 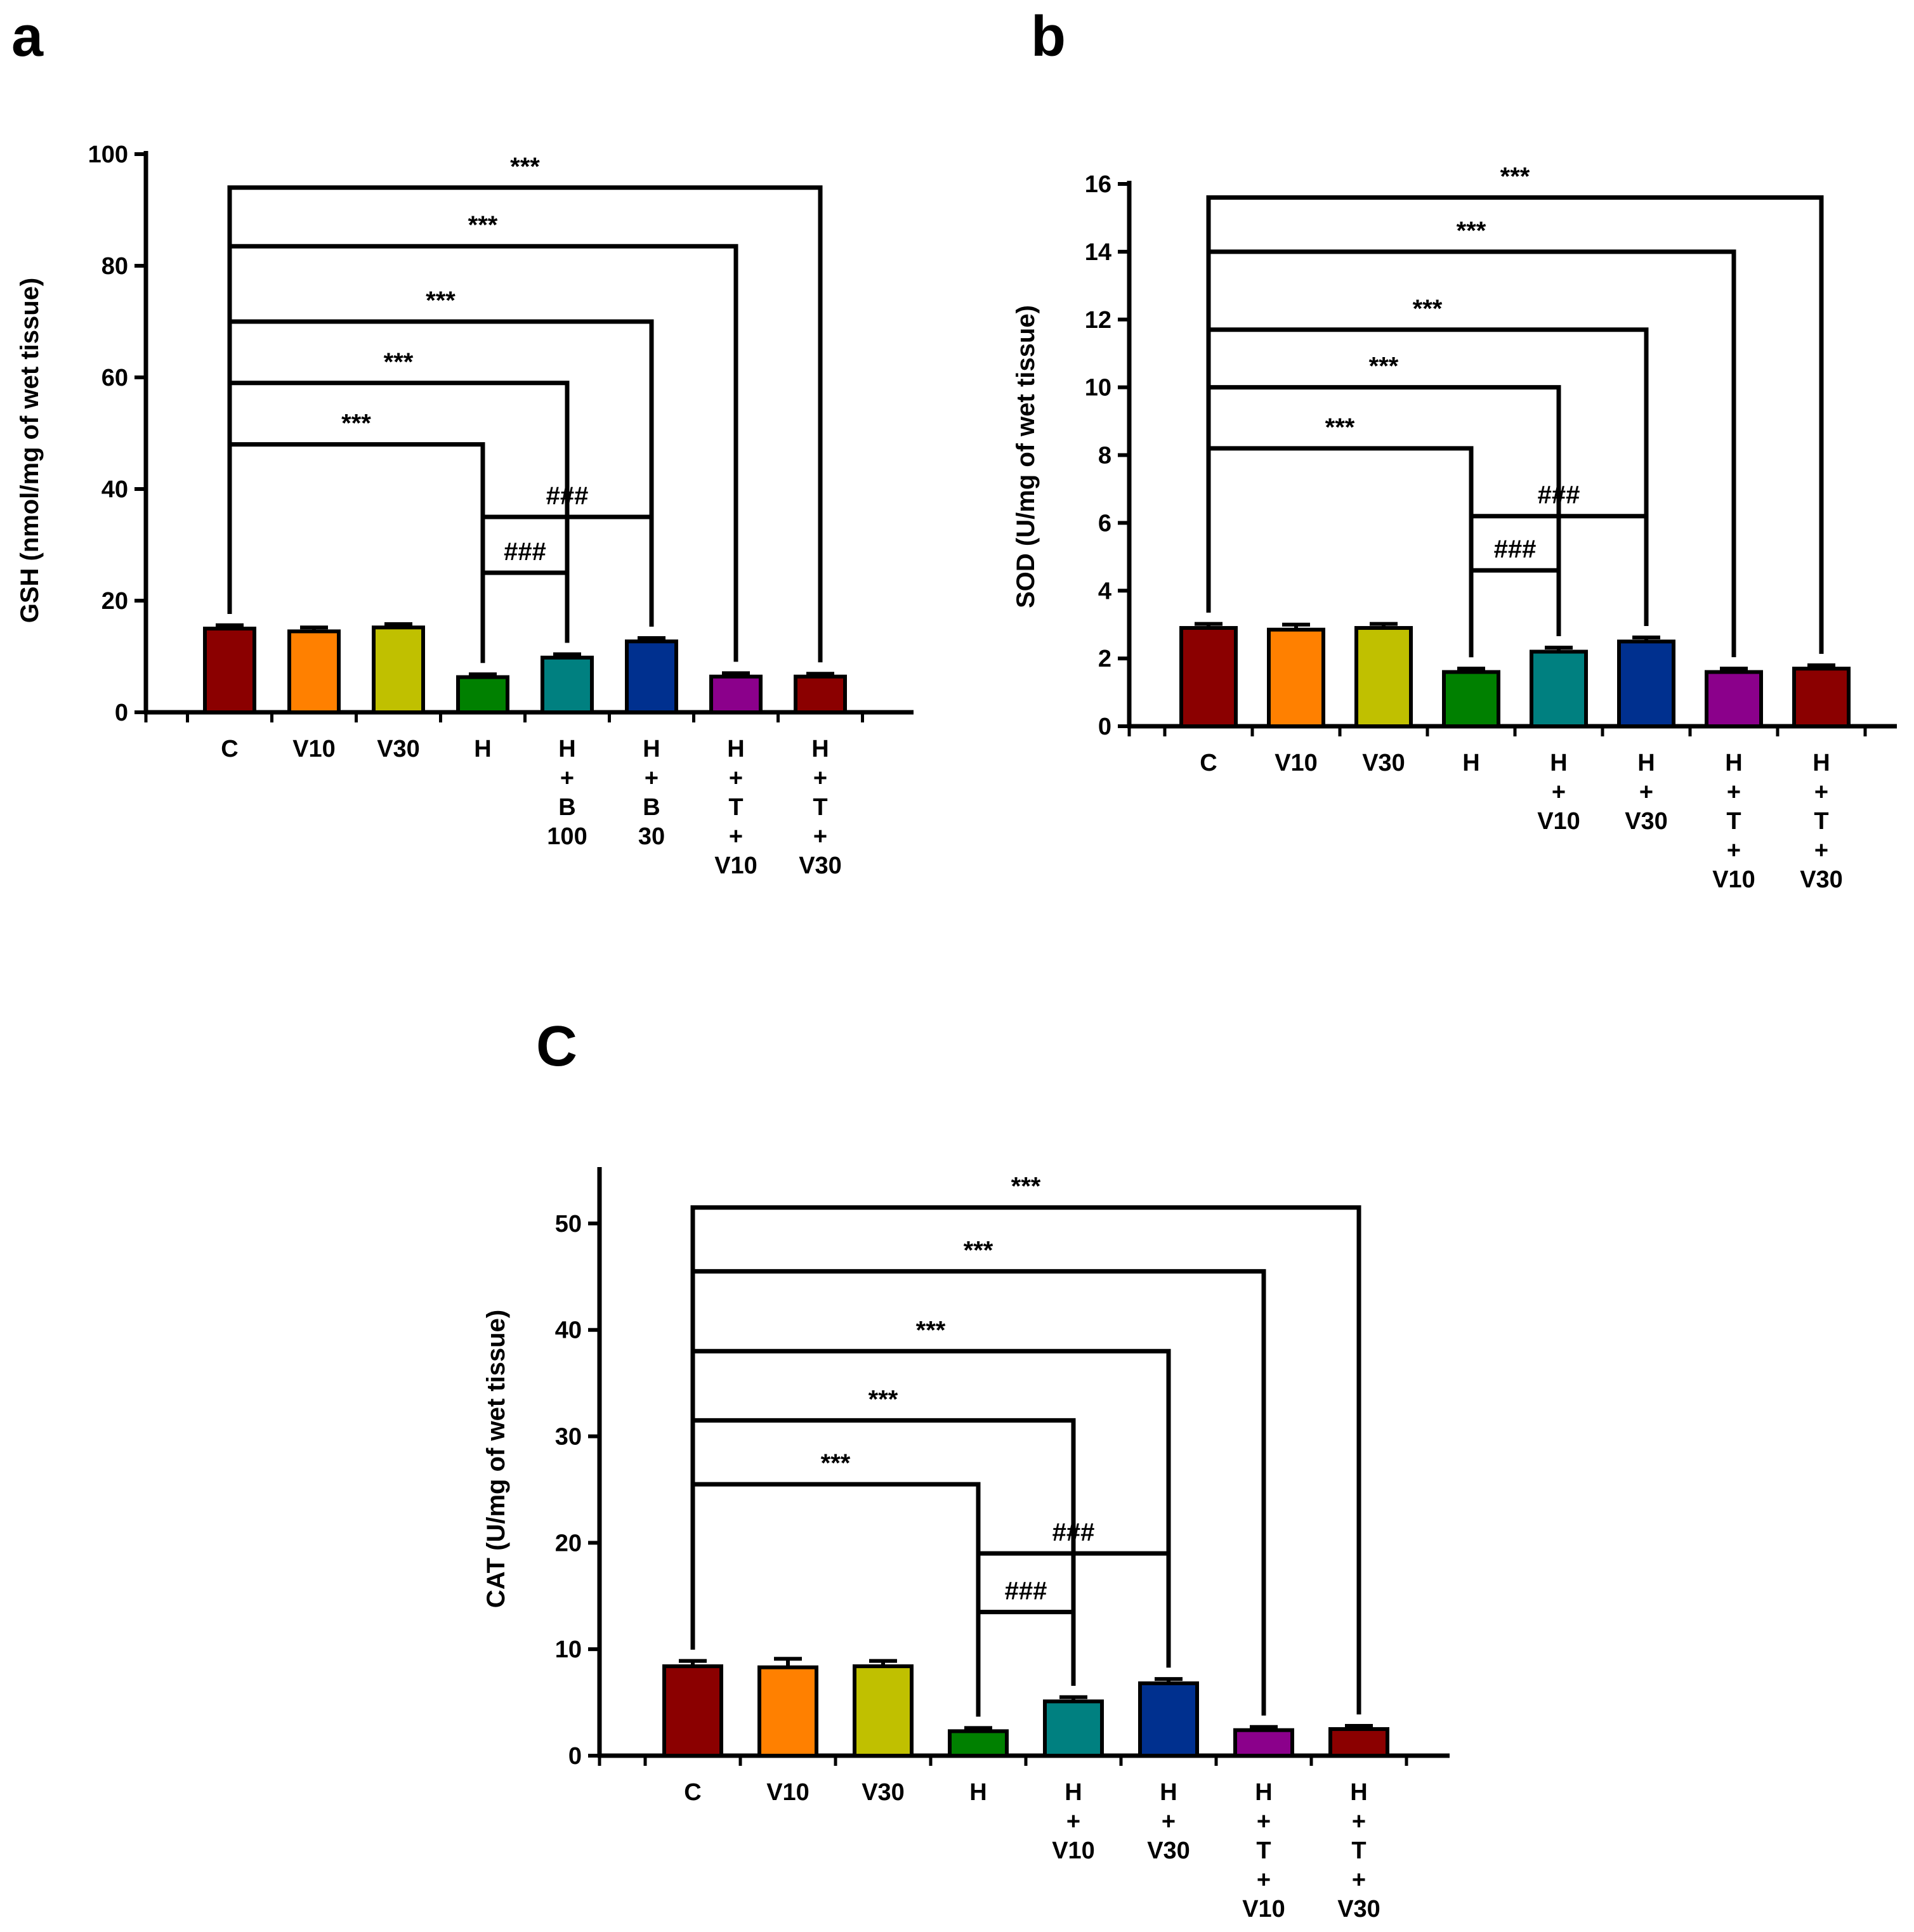 I want to click on y-tick-label: 10, so click(x=1098, y=388).